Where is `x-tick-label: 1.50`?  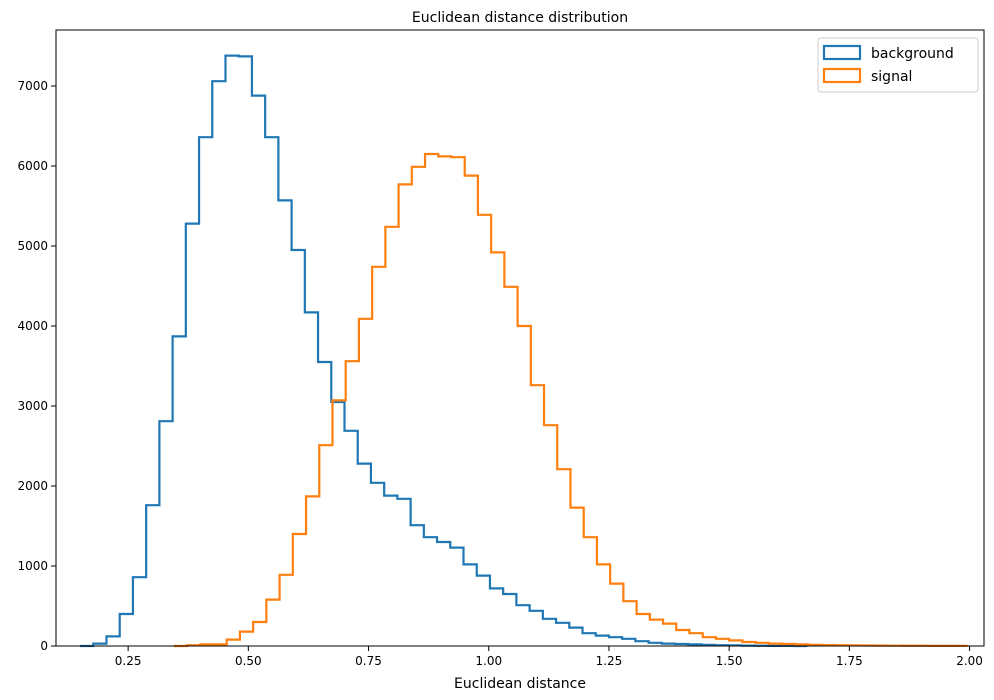
x-tick-label: 1.50 is located at coordinates (729, 661).